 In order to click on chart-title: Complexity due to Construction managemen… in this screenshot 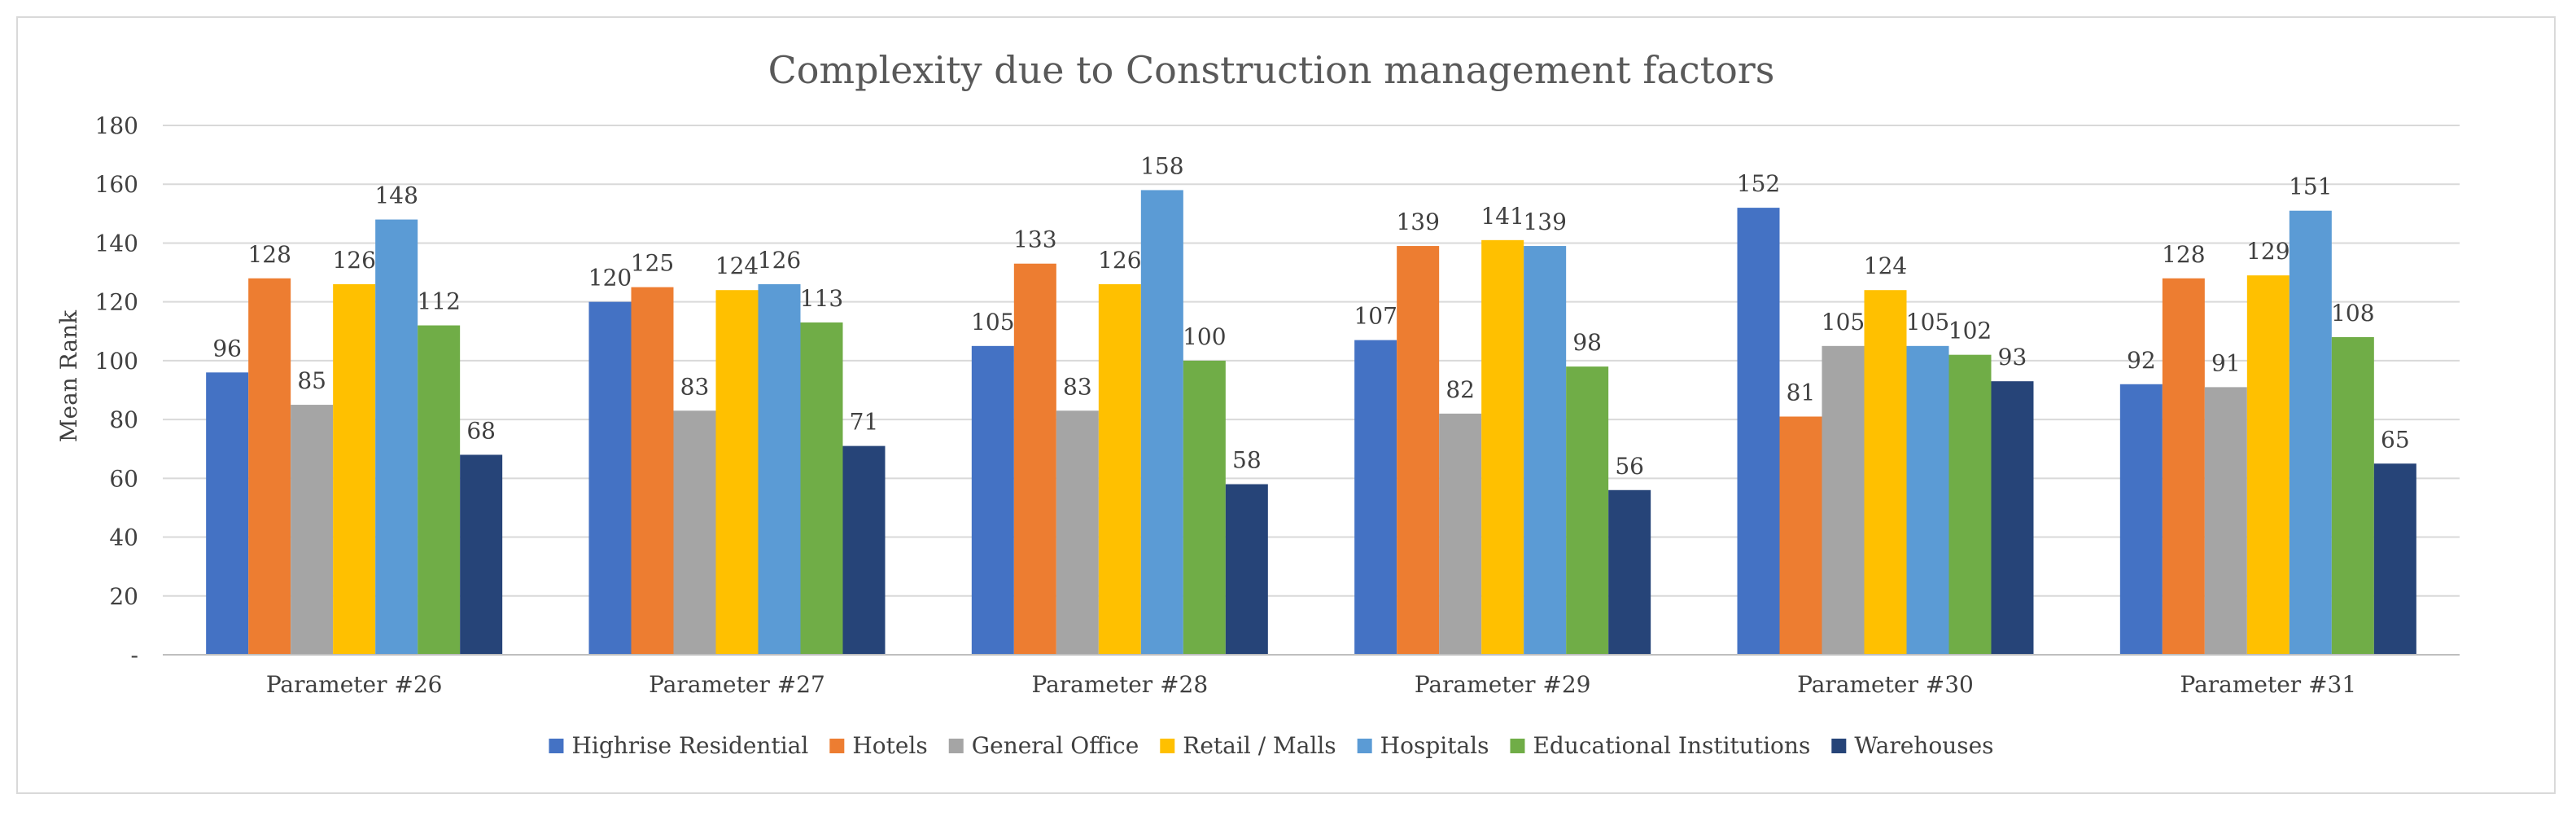, I will do `click(1271, 70)`.